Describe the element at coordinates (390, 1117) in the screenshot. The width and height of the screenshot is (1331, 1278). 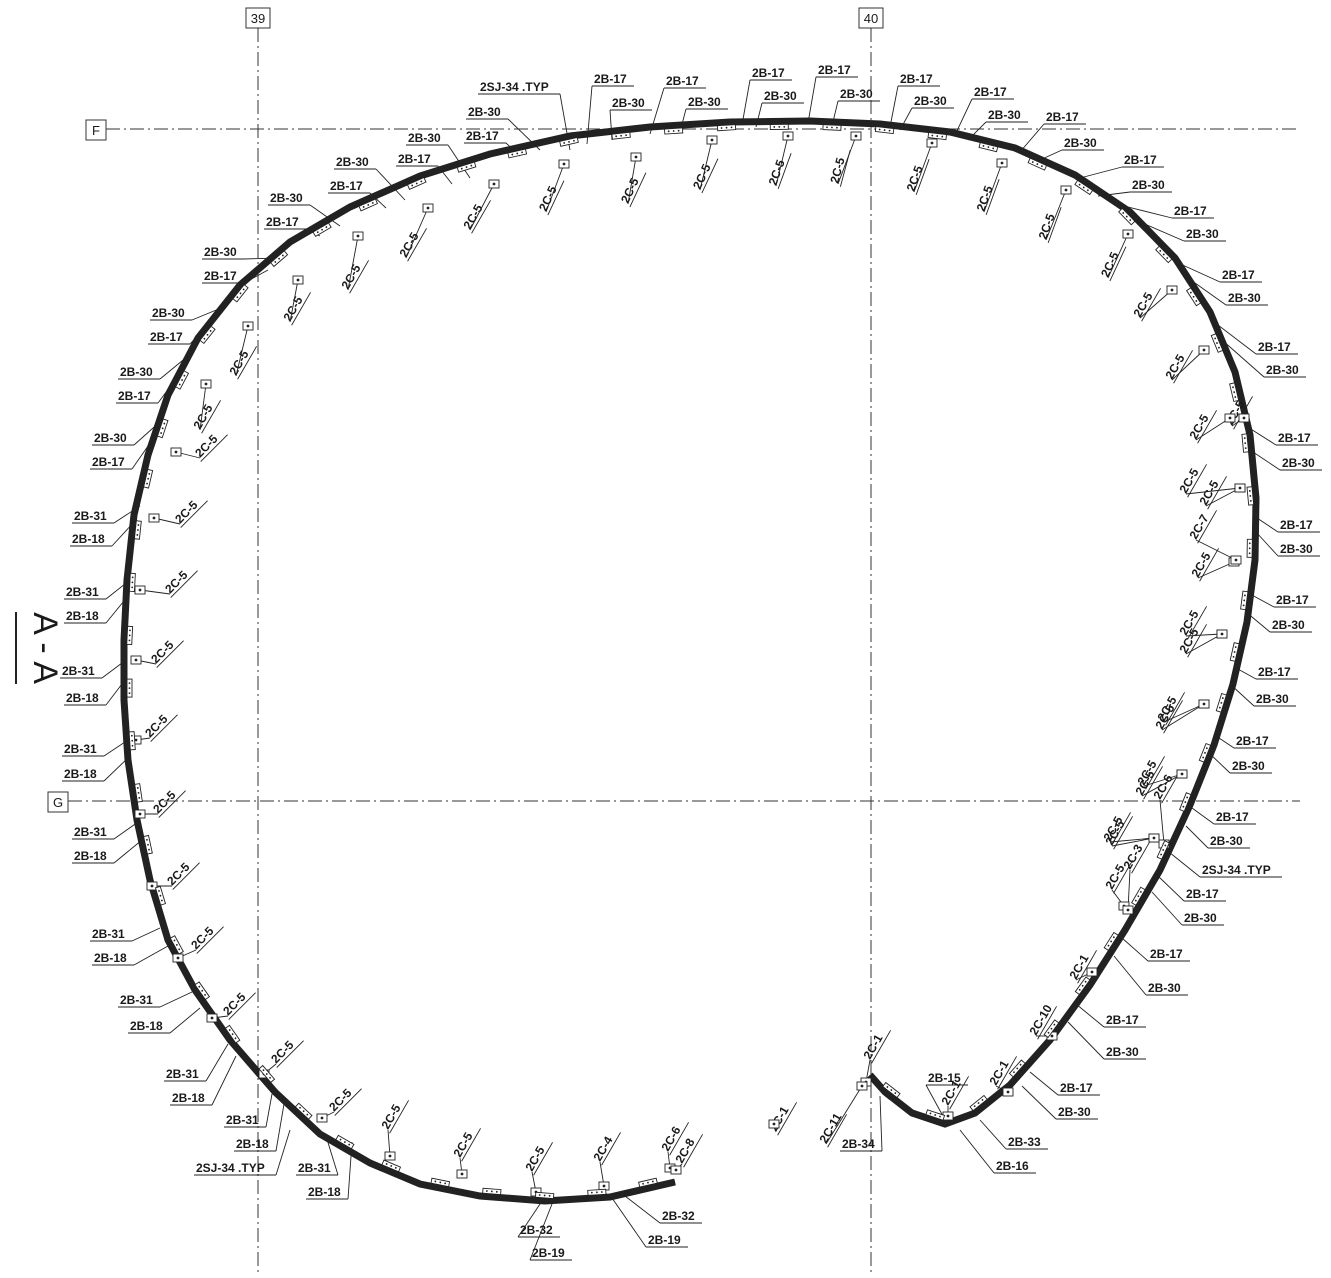
I see `connector-label: 2C-5` at that location.